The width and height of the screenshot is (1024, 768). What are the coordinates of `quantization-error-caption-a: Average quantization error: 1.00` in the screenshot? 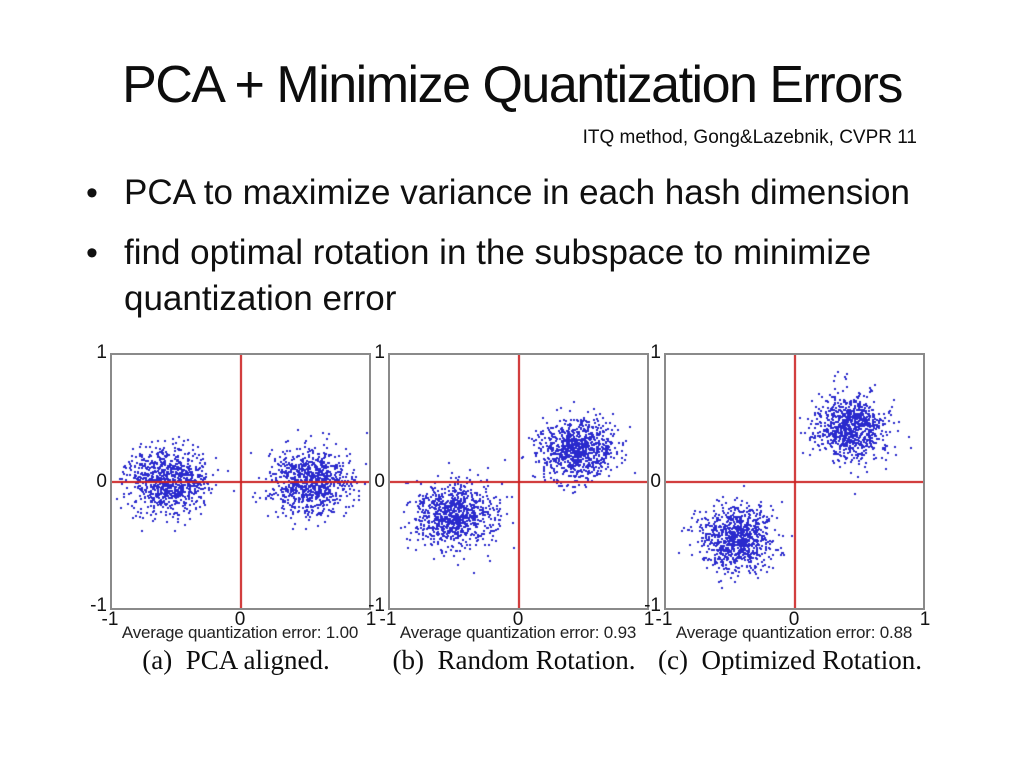 It's located at (240, 632).